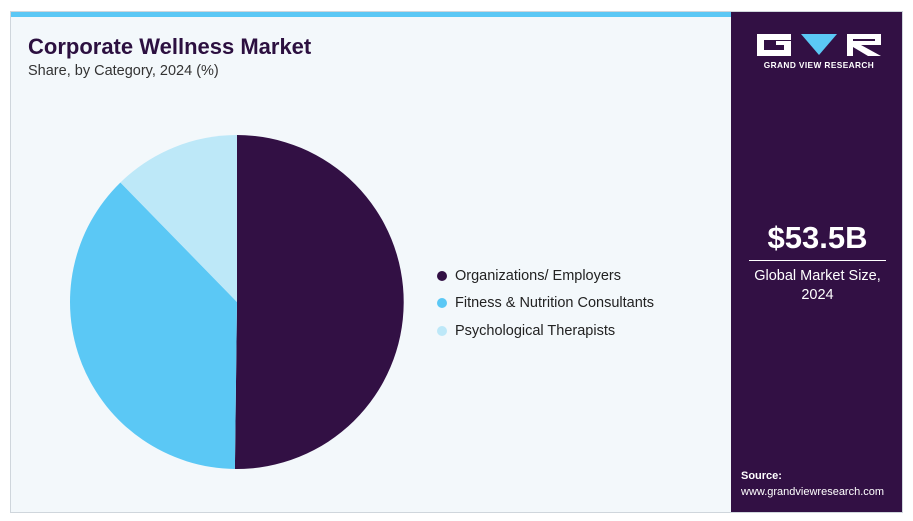 The height and width of the screenshot is (521, 913). What do you see at coordinates (170, 46) in the screenshot?
I see `chart-title: Corporate Wellness Market` at bounding box center [170, 46].